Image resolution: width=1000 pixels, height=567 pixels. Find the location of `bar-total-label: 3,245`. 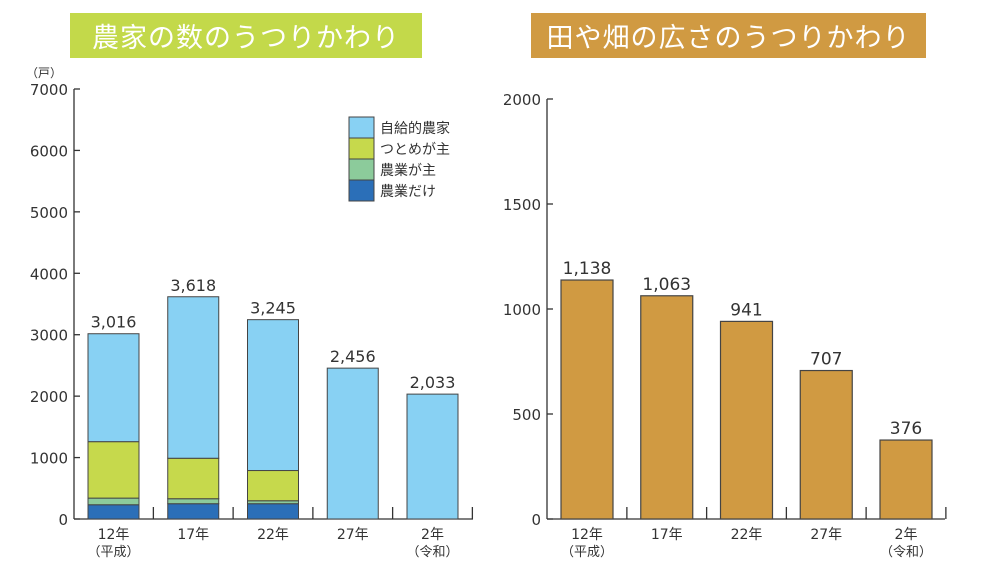

bar-total-label: 3,245 is located at coordinates (273, 308).